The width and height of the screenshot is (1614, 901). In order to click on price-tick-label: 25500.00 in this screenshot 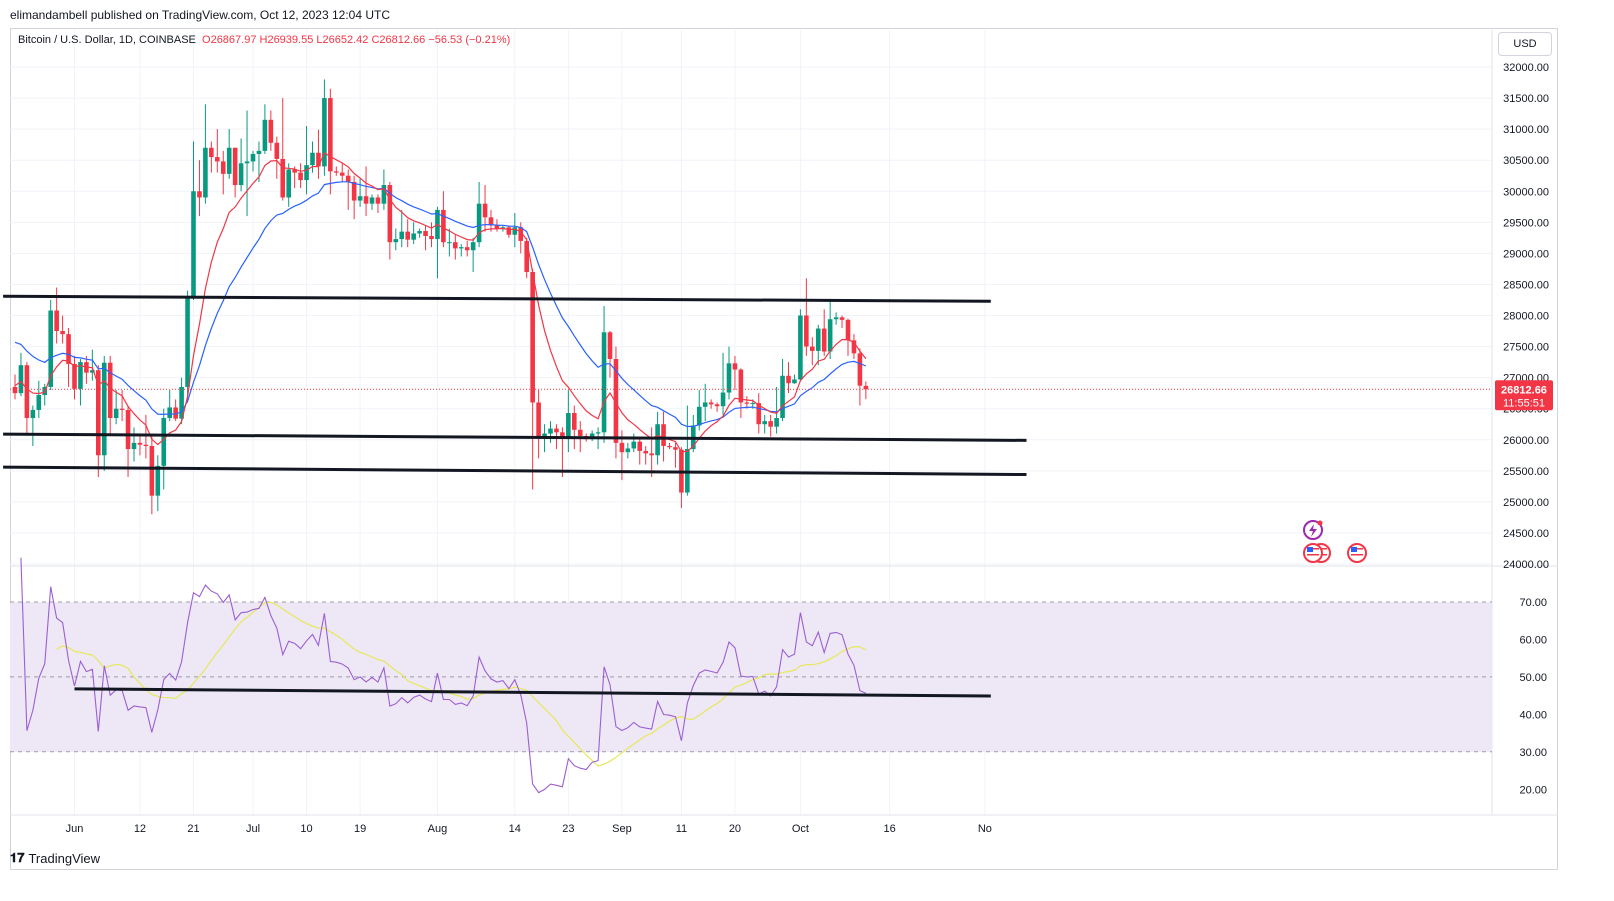, I will do `click(1526, 472)`.